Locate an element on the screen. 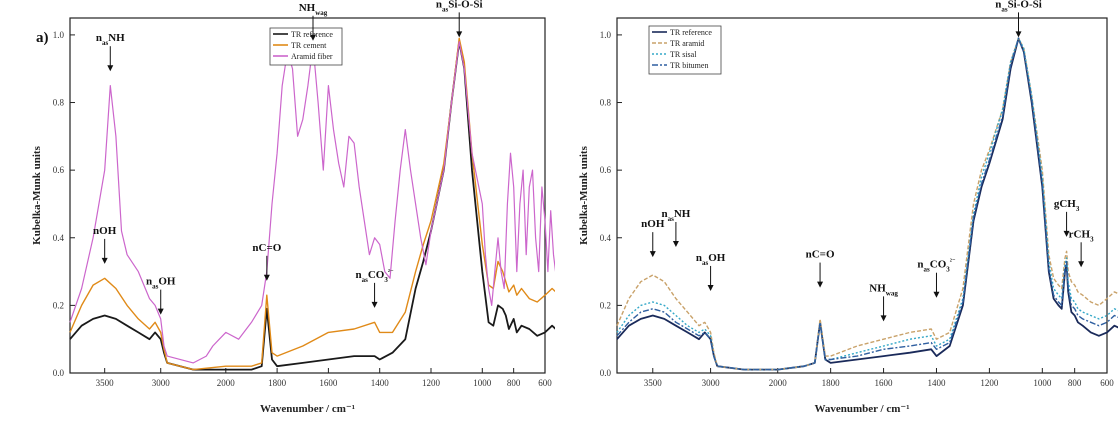 This screenshot has height=421, width=1118. annotation-label: rCH3 is located at coordinates (1081, 235).